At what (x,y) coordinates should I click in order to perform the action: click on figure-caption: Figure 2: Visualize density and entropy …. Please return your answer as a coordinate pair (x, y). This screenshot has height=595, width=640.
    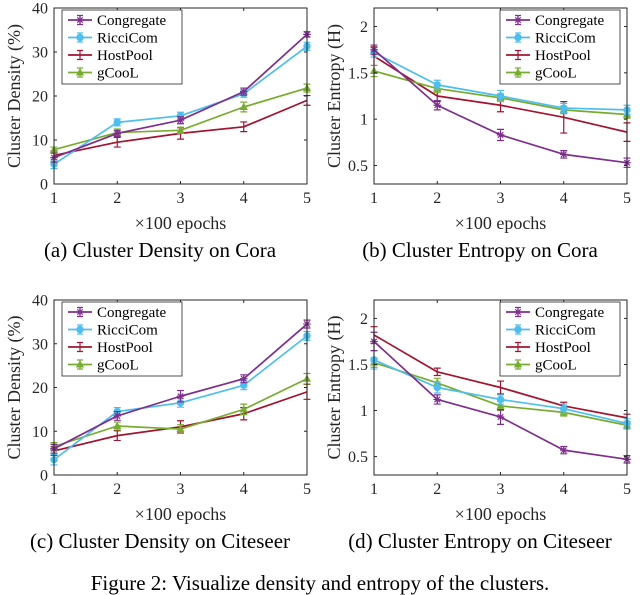
    Looking at the image, I should click on (320, 583).